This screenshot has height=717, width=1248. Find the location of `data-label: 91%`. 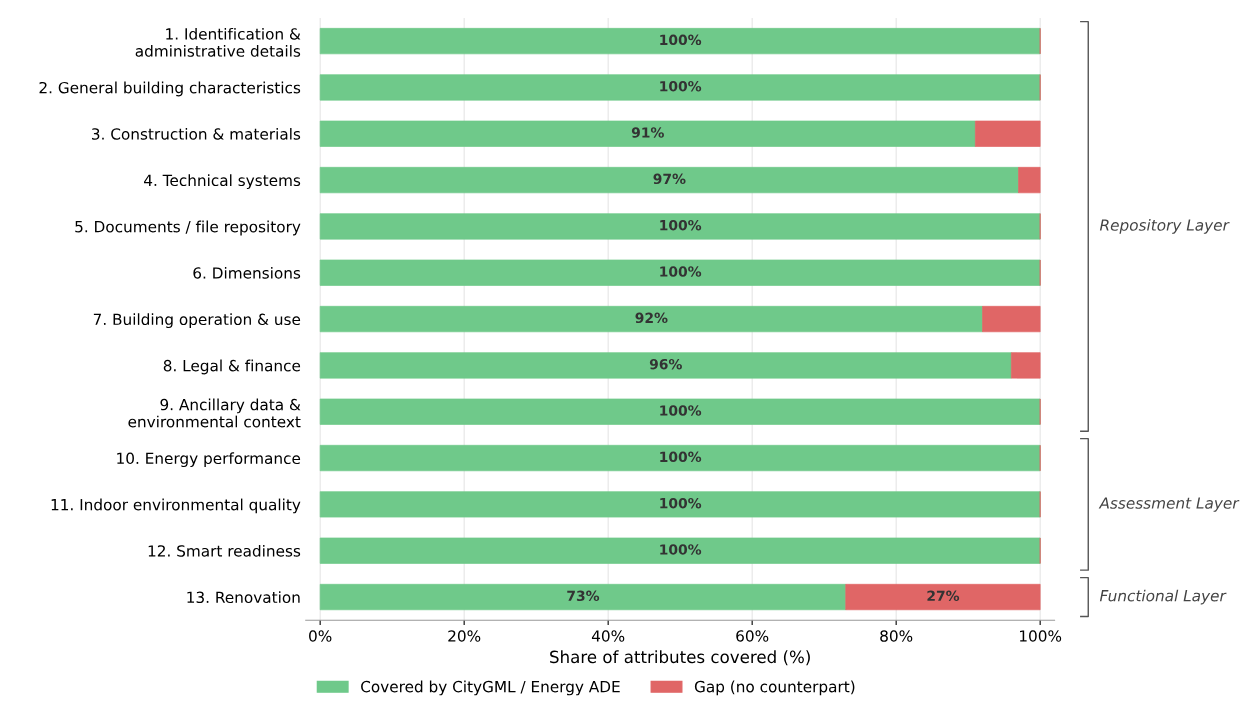

data-label: 91% is located at coordinates (647, 132).